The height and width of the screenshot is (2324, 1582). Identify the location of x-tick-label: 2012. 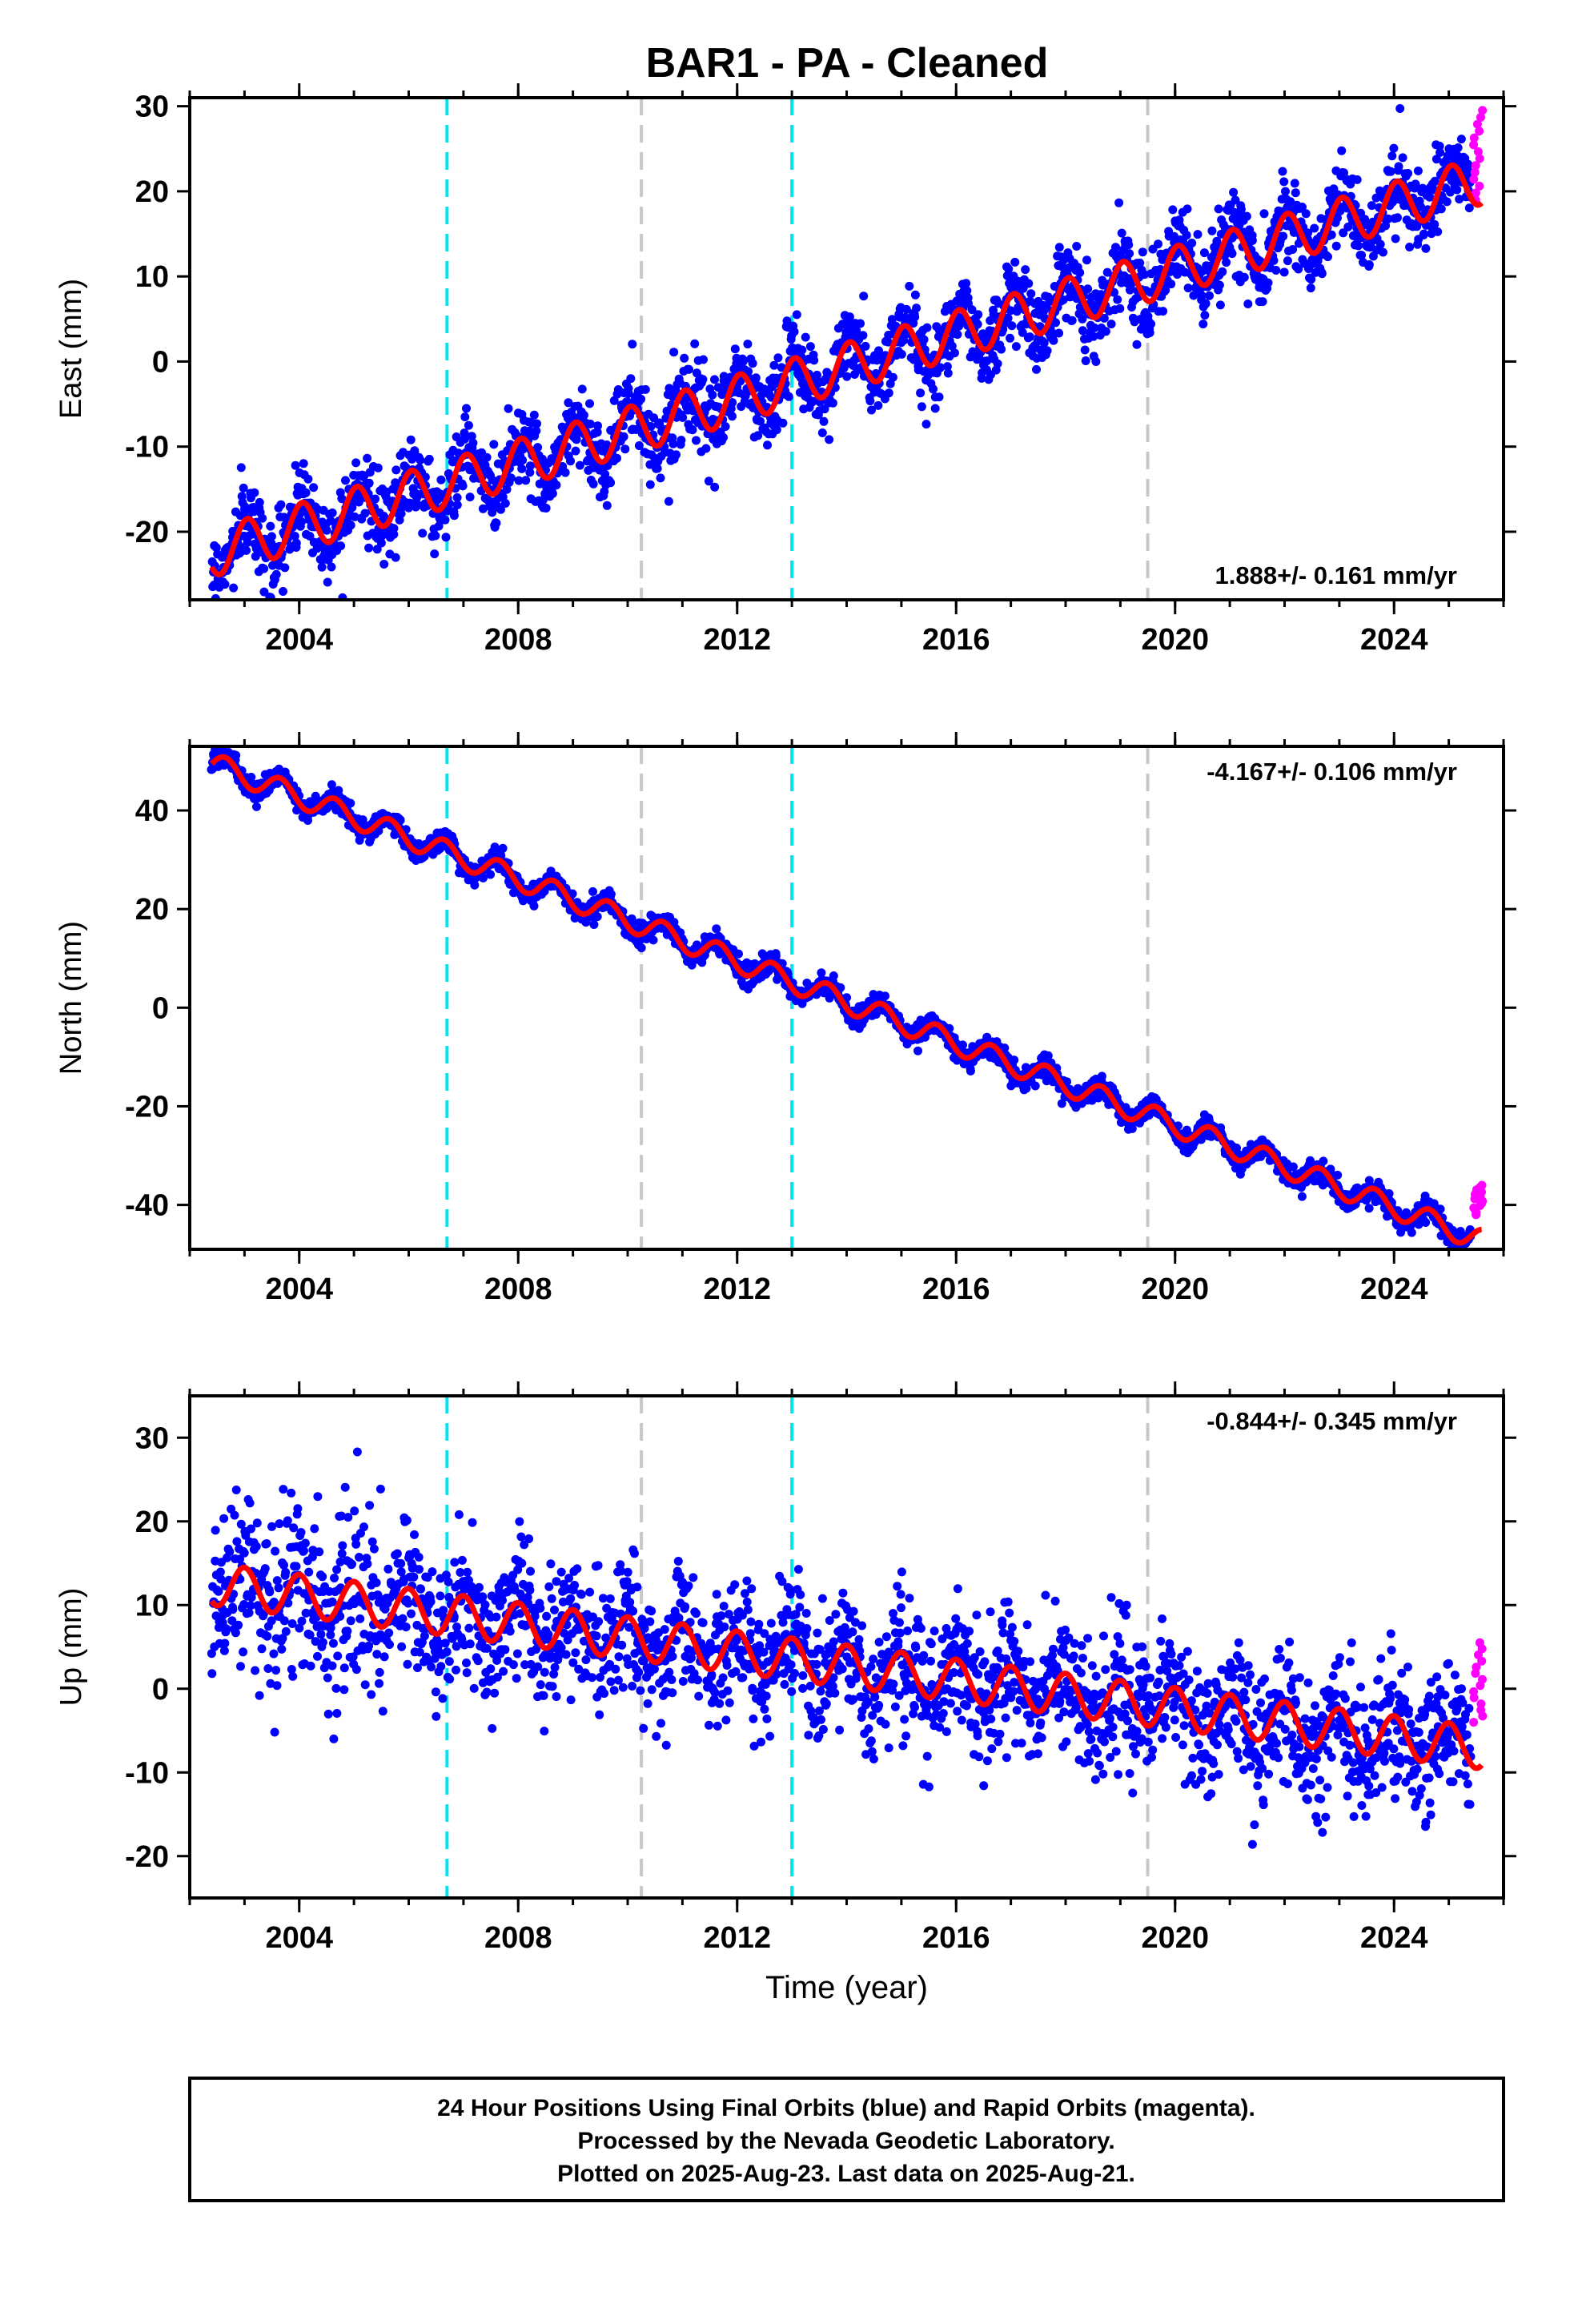
(737, 1289).